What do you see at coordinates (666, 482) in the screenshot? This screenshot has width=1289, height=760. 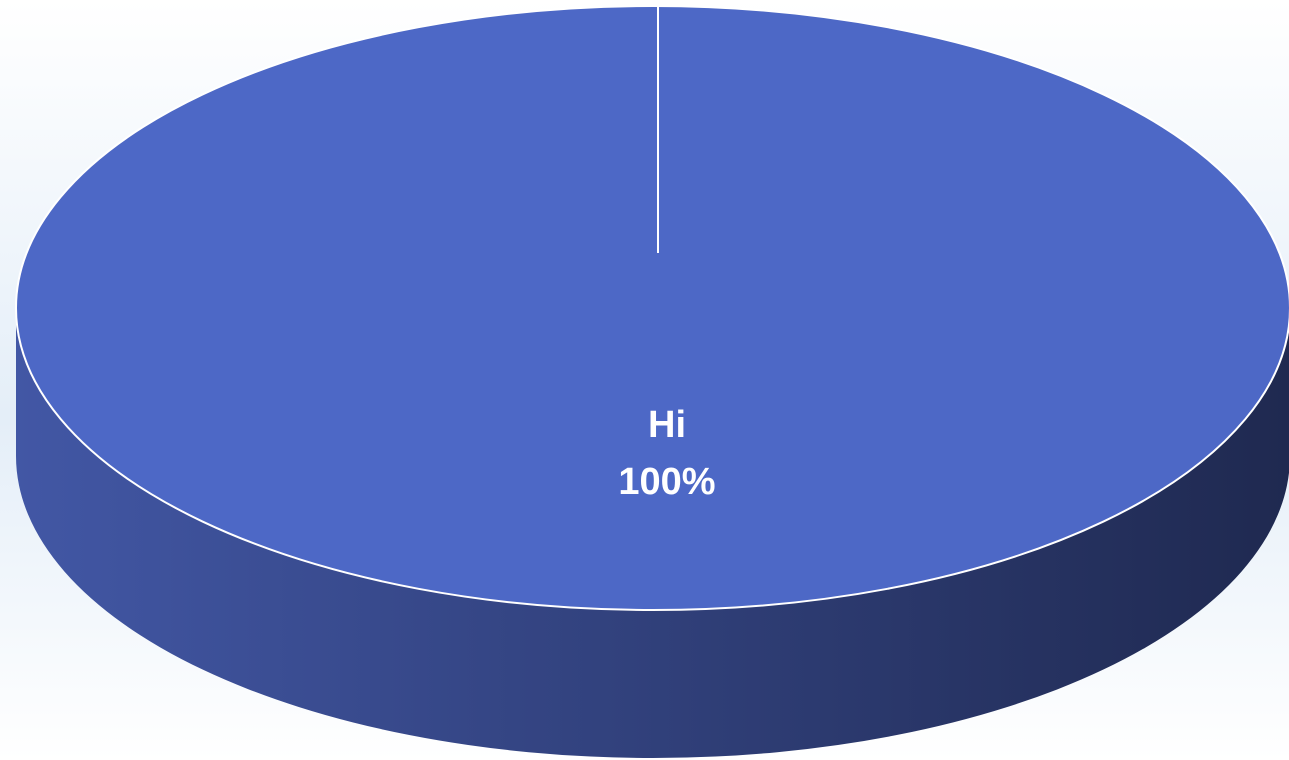 I see `slice-percent-label: 100%` at bounding box center [666, 482].